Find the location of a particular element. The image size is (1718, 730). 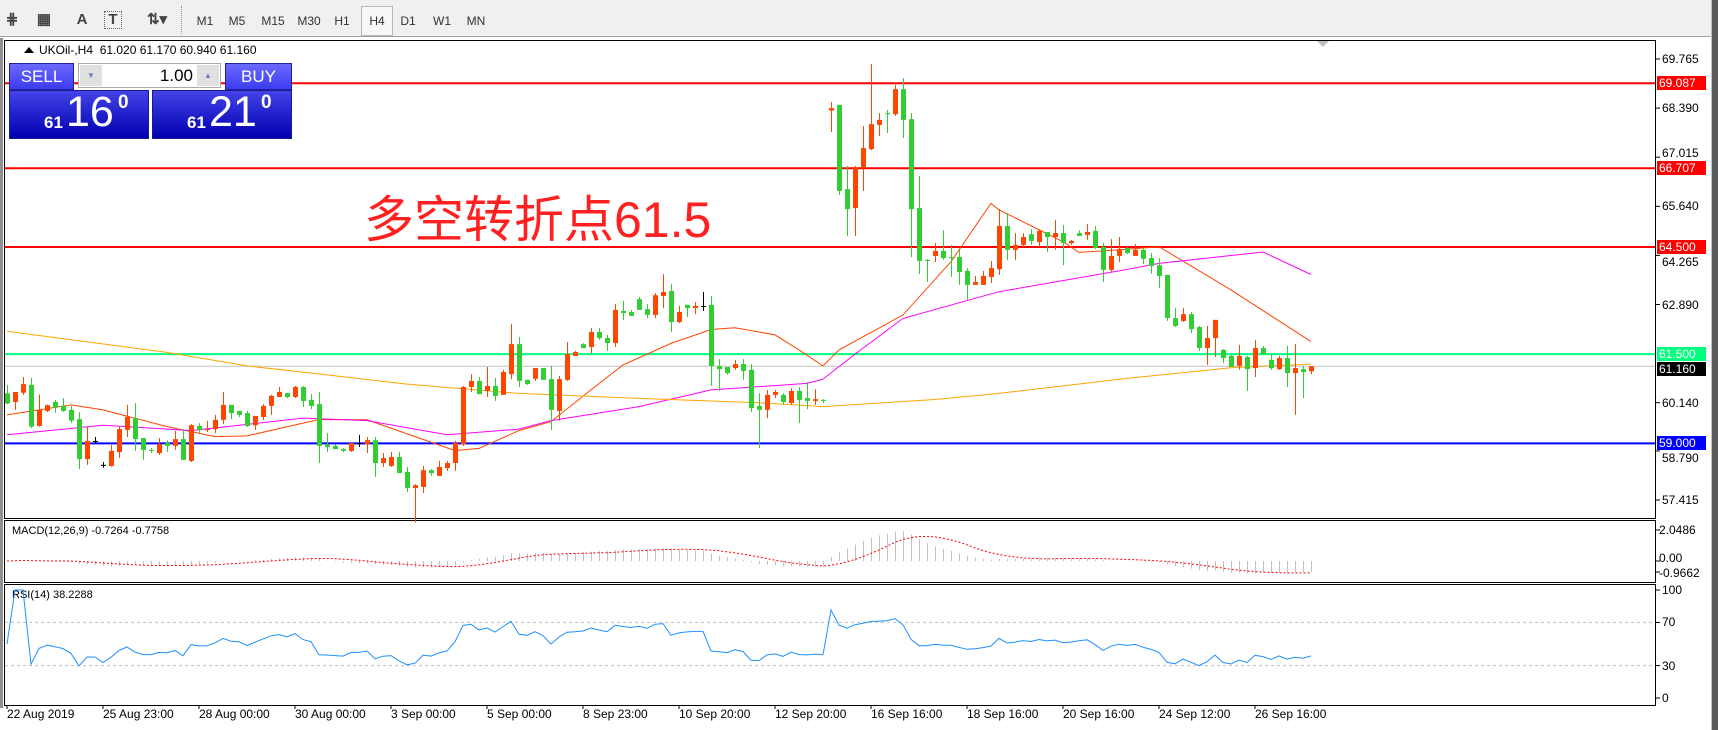

buy-button: BUY is located at coordinates (258, 76).